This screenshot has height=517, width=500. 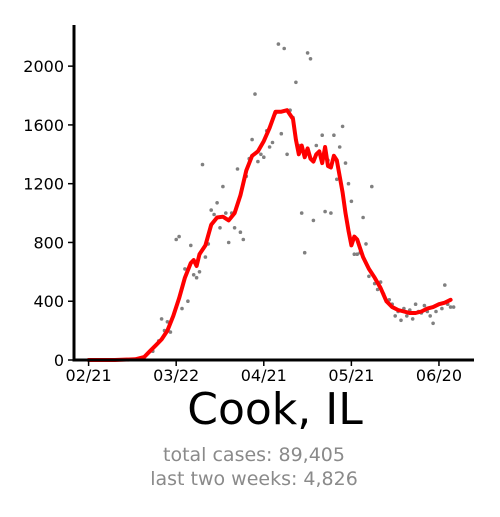 I want to click on x-tick-label: 04/21, so click(x=264, y=375).